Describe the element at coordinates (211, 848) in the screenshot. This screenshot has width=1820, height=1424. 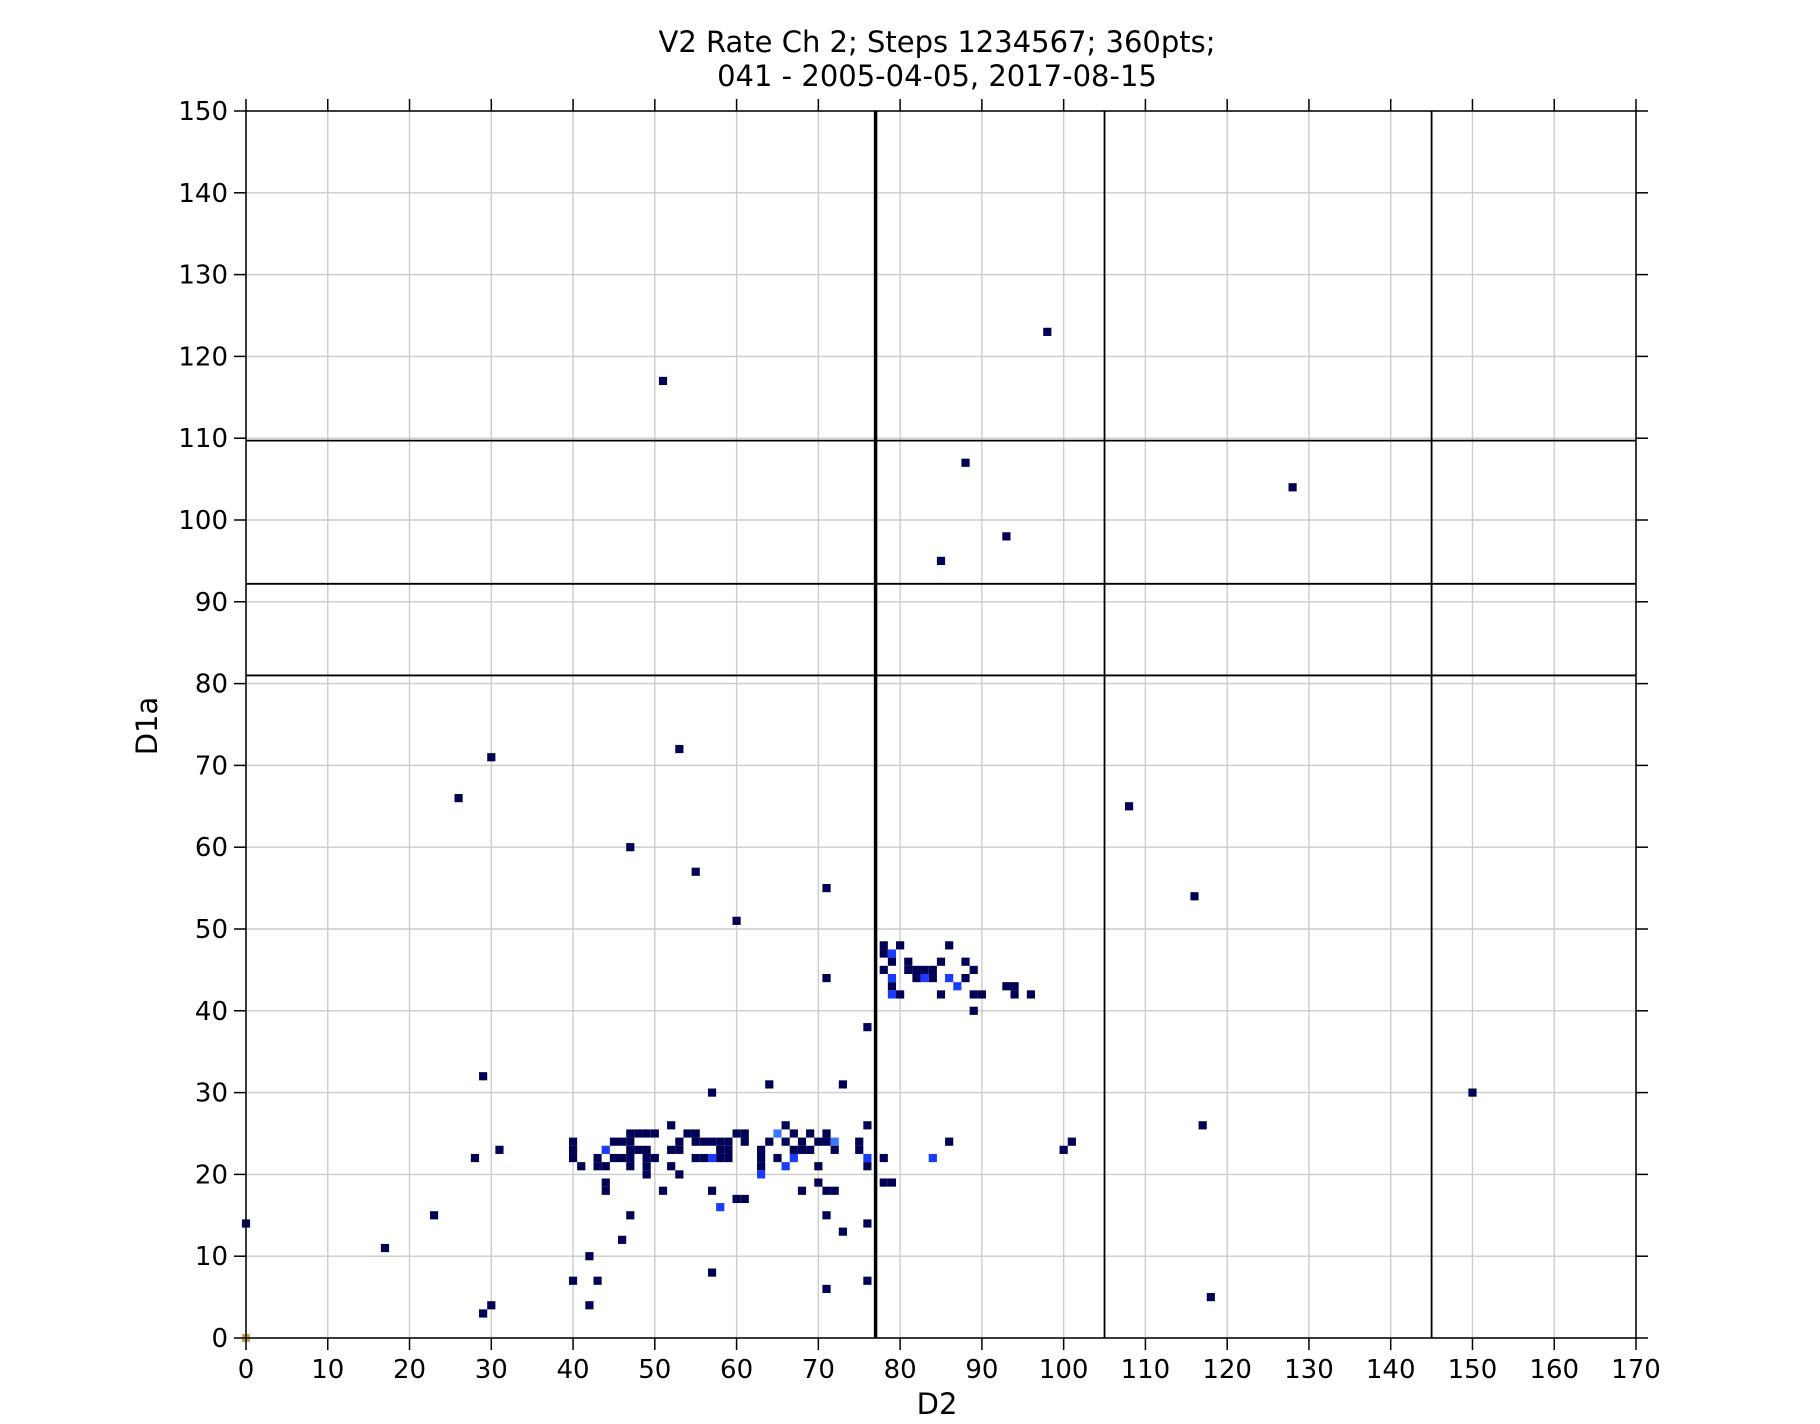
I see `y-tick-label: 60` at that location.